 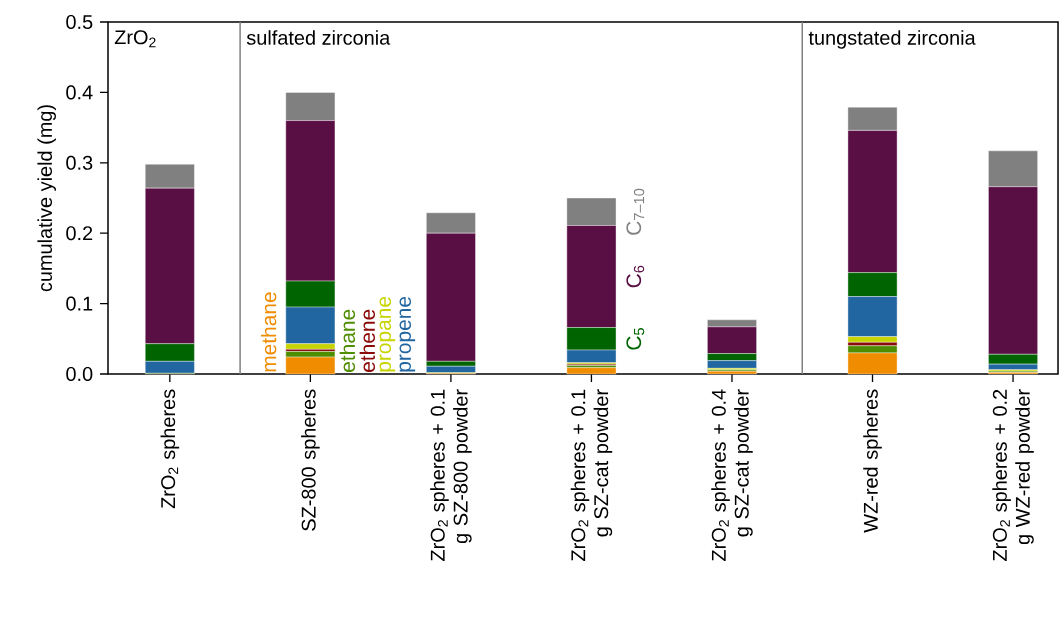 What do you see at coordinates (367, 340) in the screenshot?
I see `text: ethene` at bounding box center [367, 340].